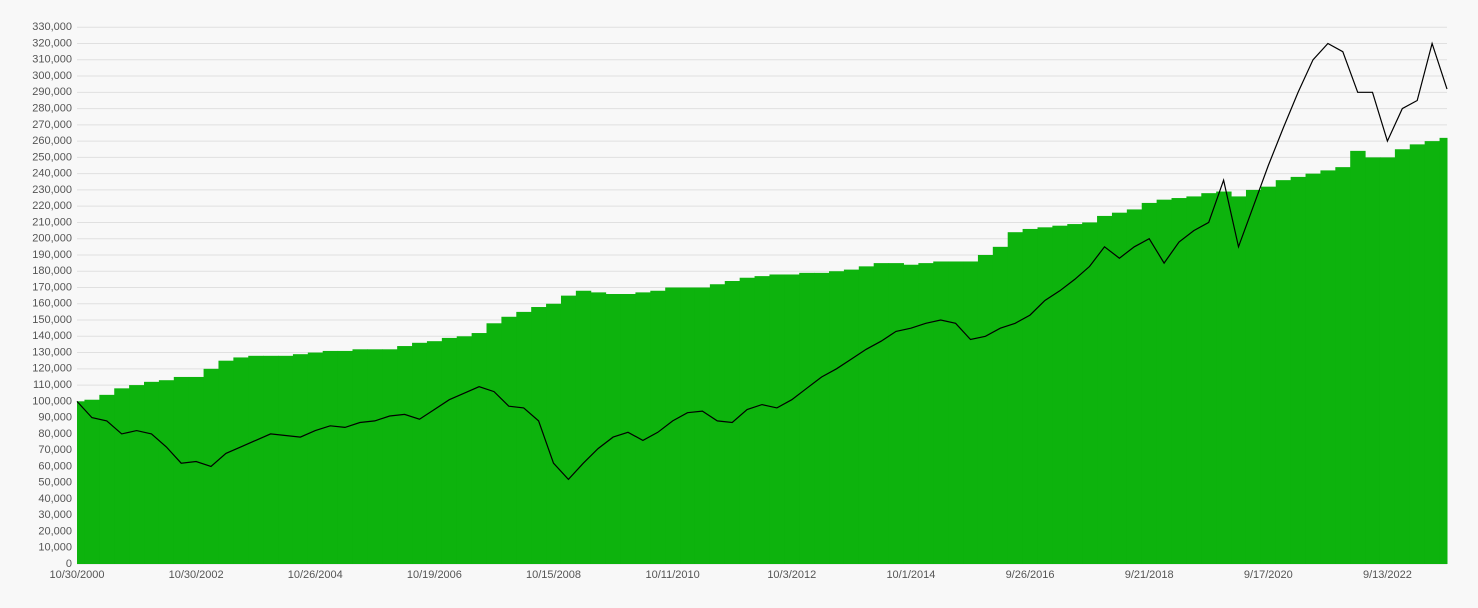 This screenshot has width=1478, height=608. I want to click on y-tick-label: 110,000, so click(52, 385).